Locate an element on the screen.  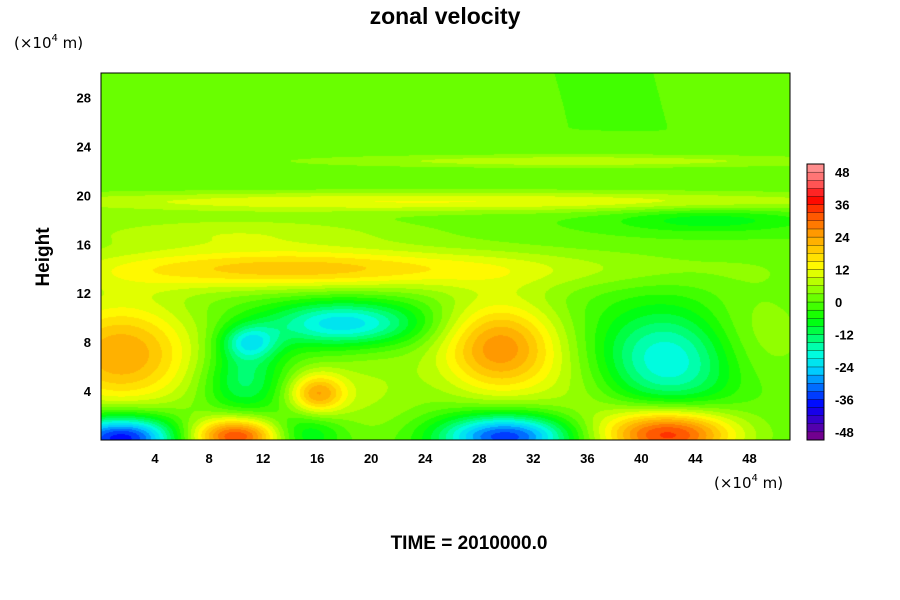
colorbar-tick-label: 24 is located at coordinates (842, 237).